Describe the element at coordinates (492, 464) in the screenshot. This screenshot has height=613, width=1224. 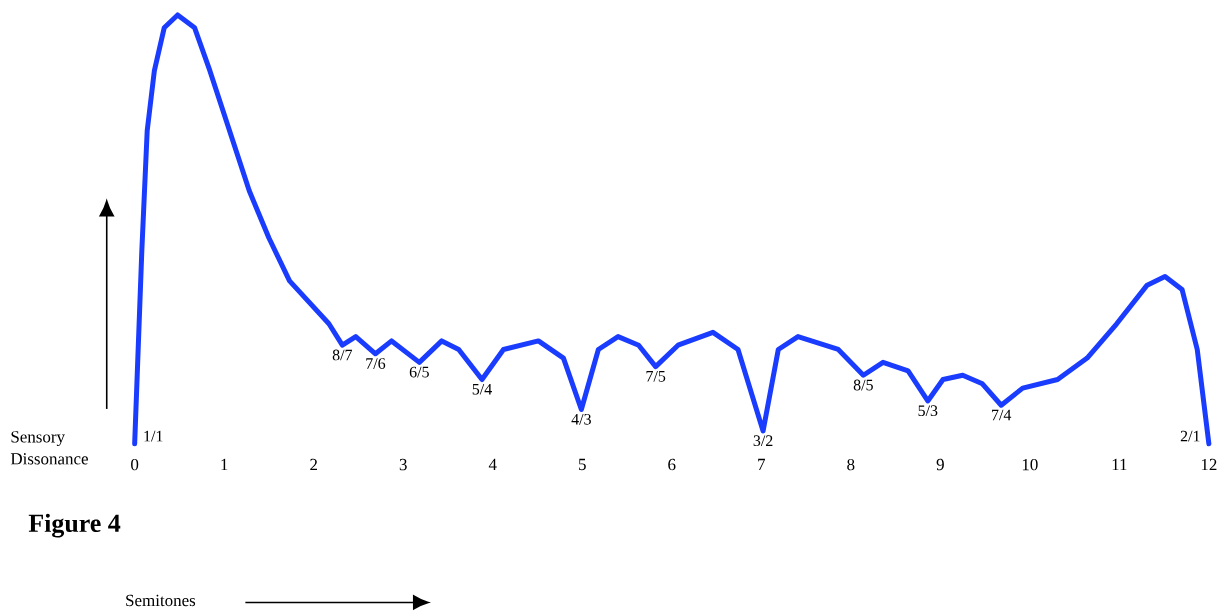
I see `x-tick-label: 4` at that location.